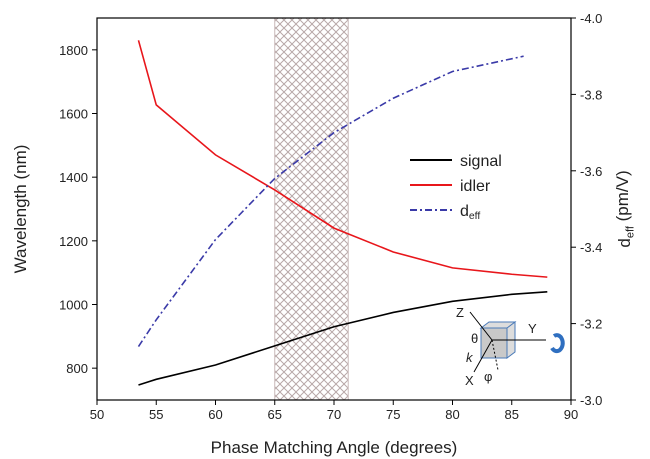 This screenshot has height=459, width=650. I want to click on x-tick-label: 90, so click(571, 414).